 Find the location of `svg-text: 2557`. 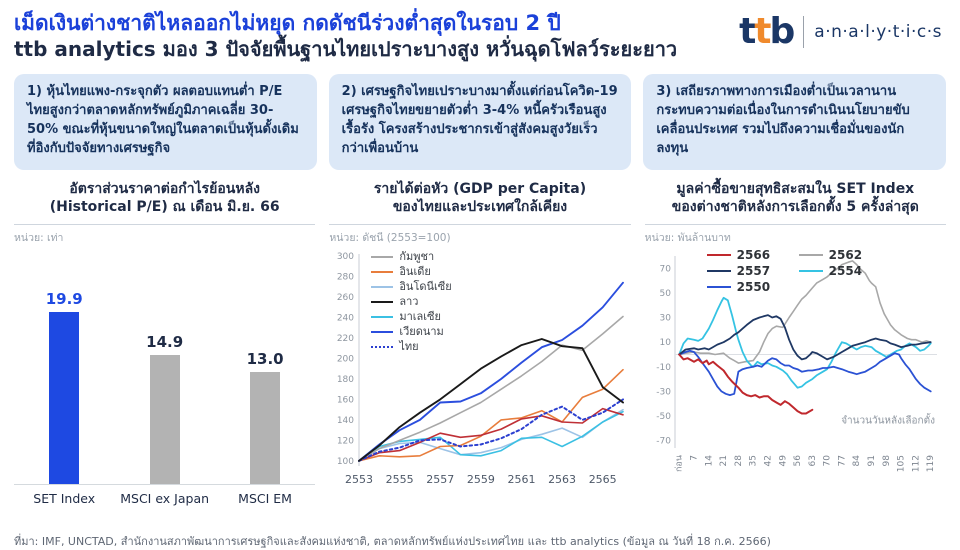

svg-text: 2557 is located at coordinates (441, 479).